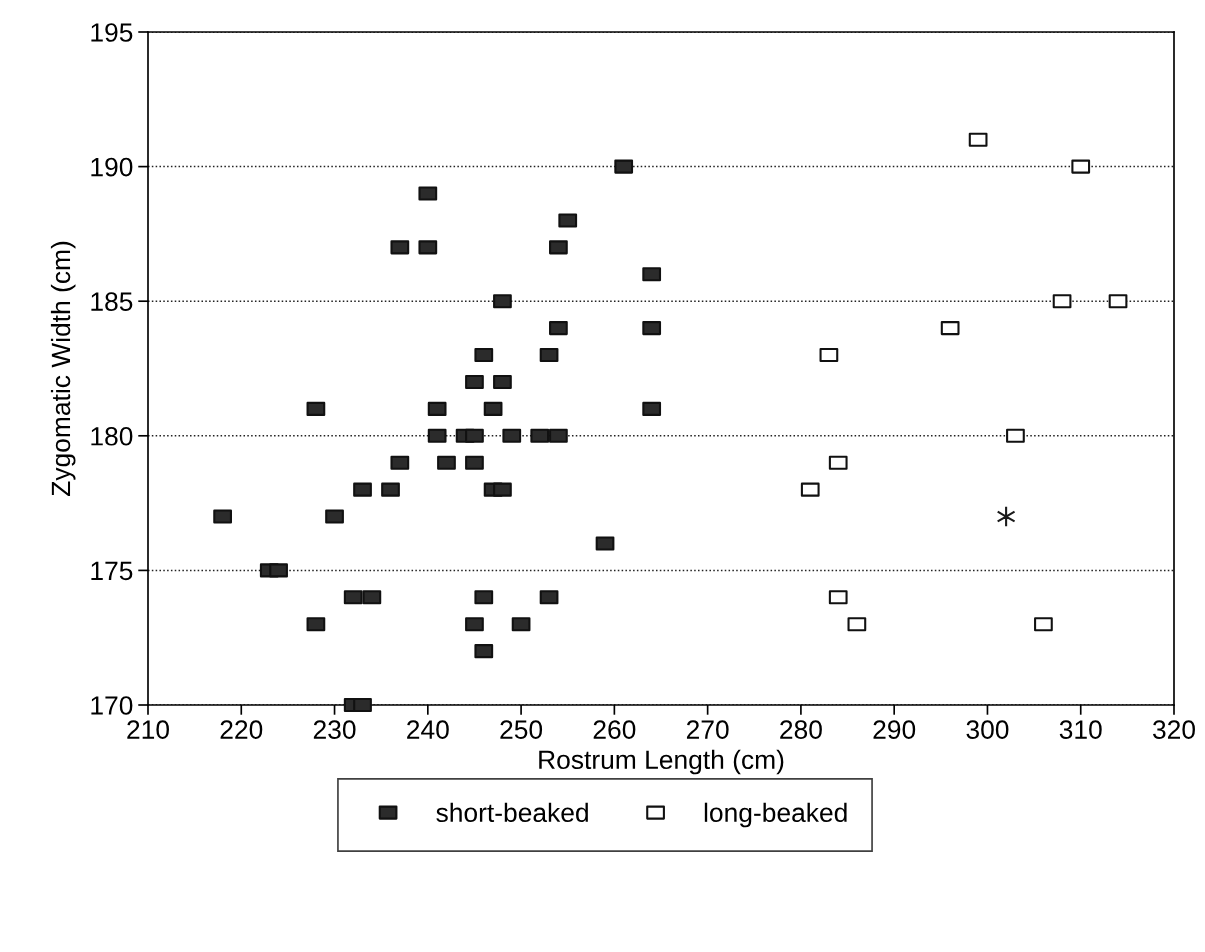  Describe the element at coordinates (987, 729) in the screenshot. I see `x-tick-label: 300` at that location.